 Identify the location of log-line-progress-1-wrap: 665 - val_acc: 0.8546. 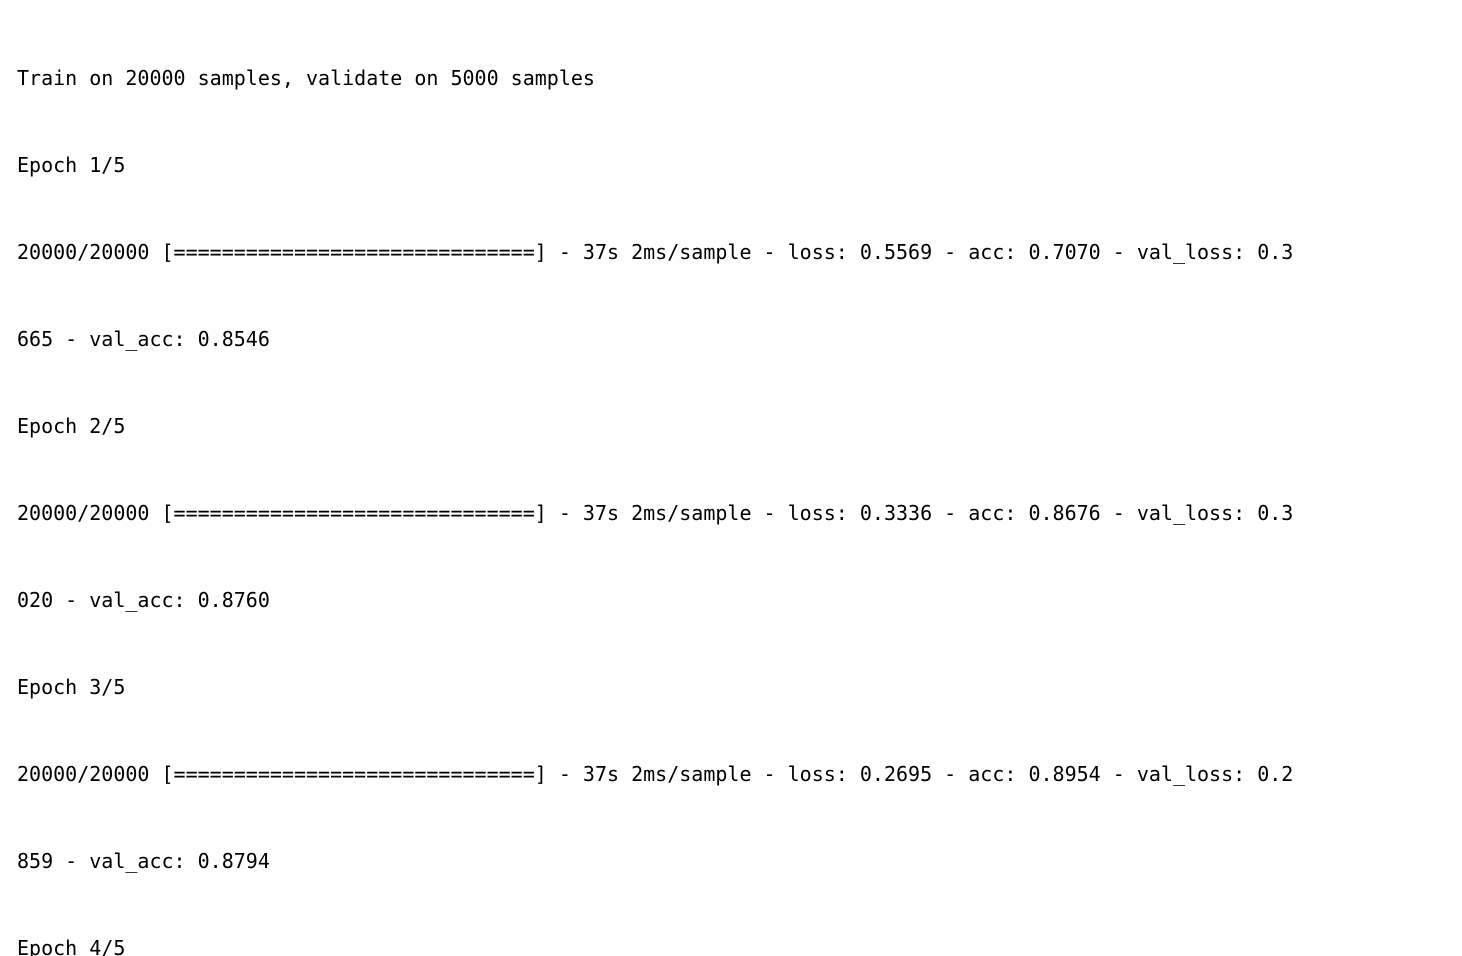
(143, 339).